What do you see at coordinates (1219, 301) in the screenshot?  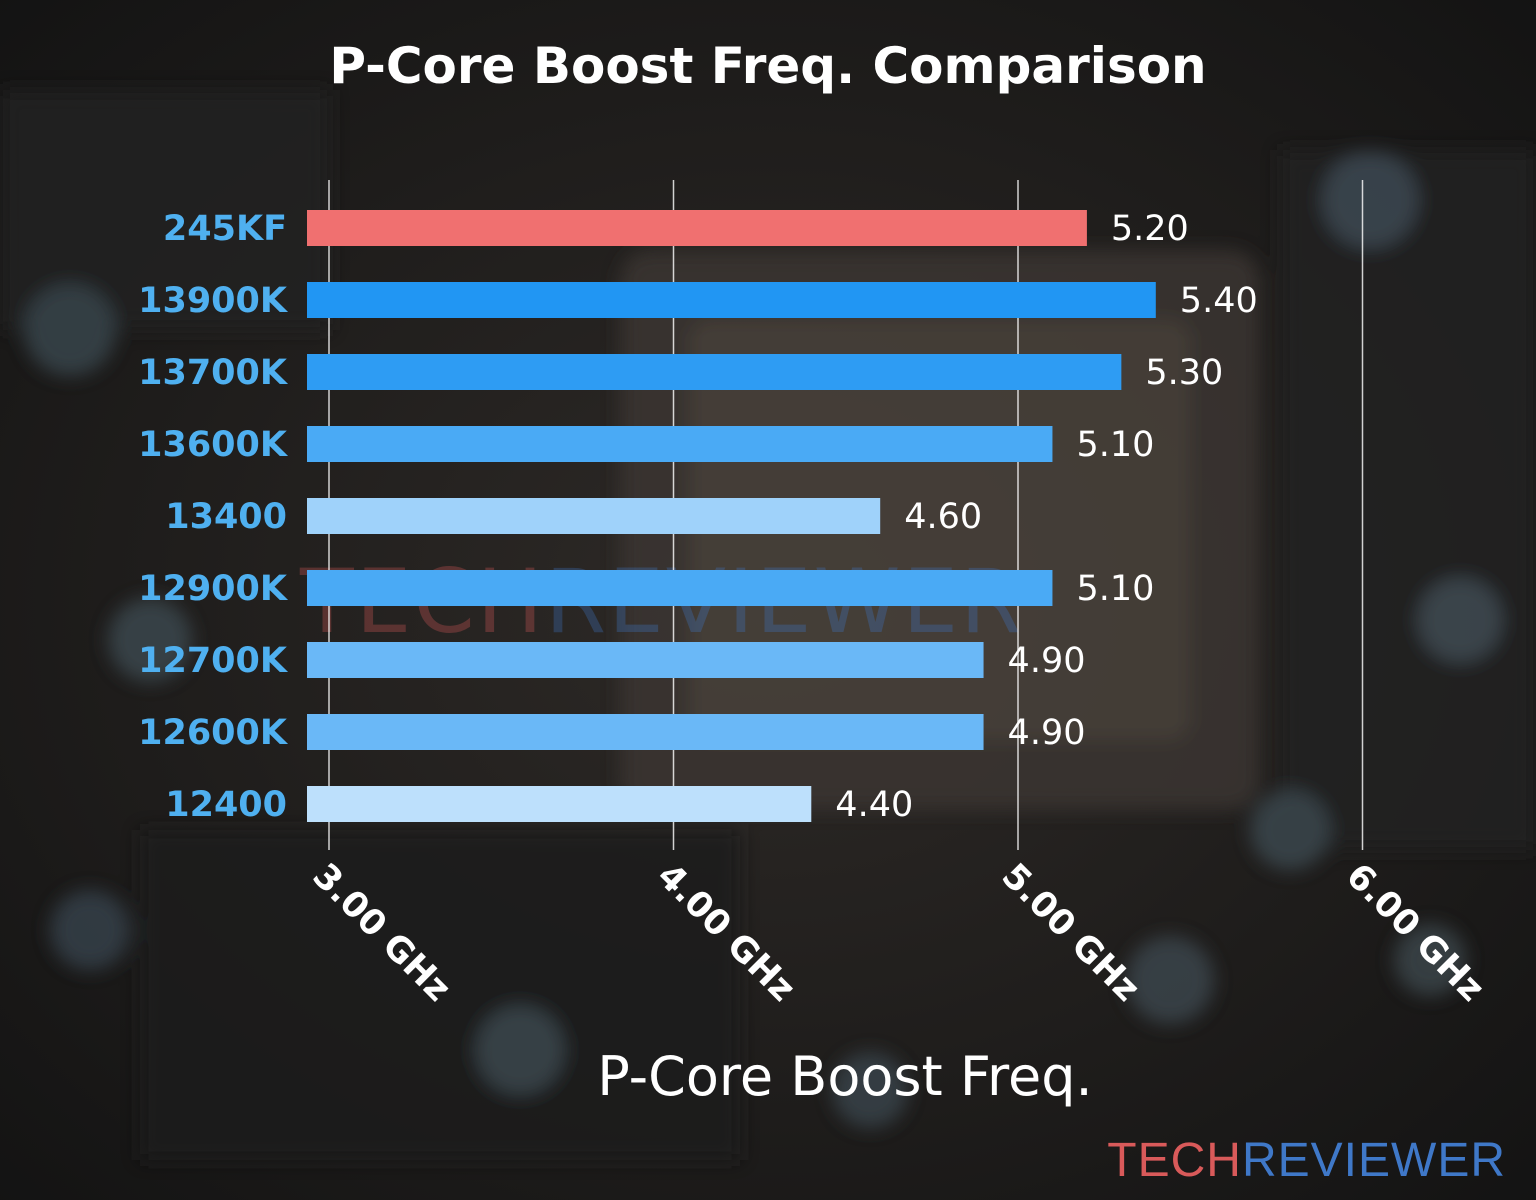 I see `value-label: 5.40` at bounding box center [1219, 301].